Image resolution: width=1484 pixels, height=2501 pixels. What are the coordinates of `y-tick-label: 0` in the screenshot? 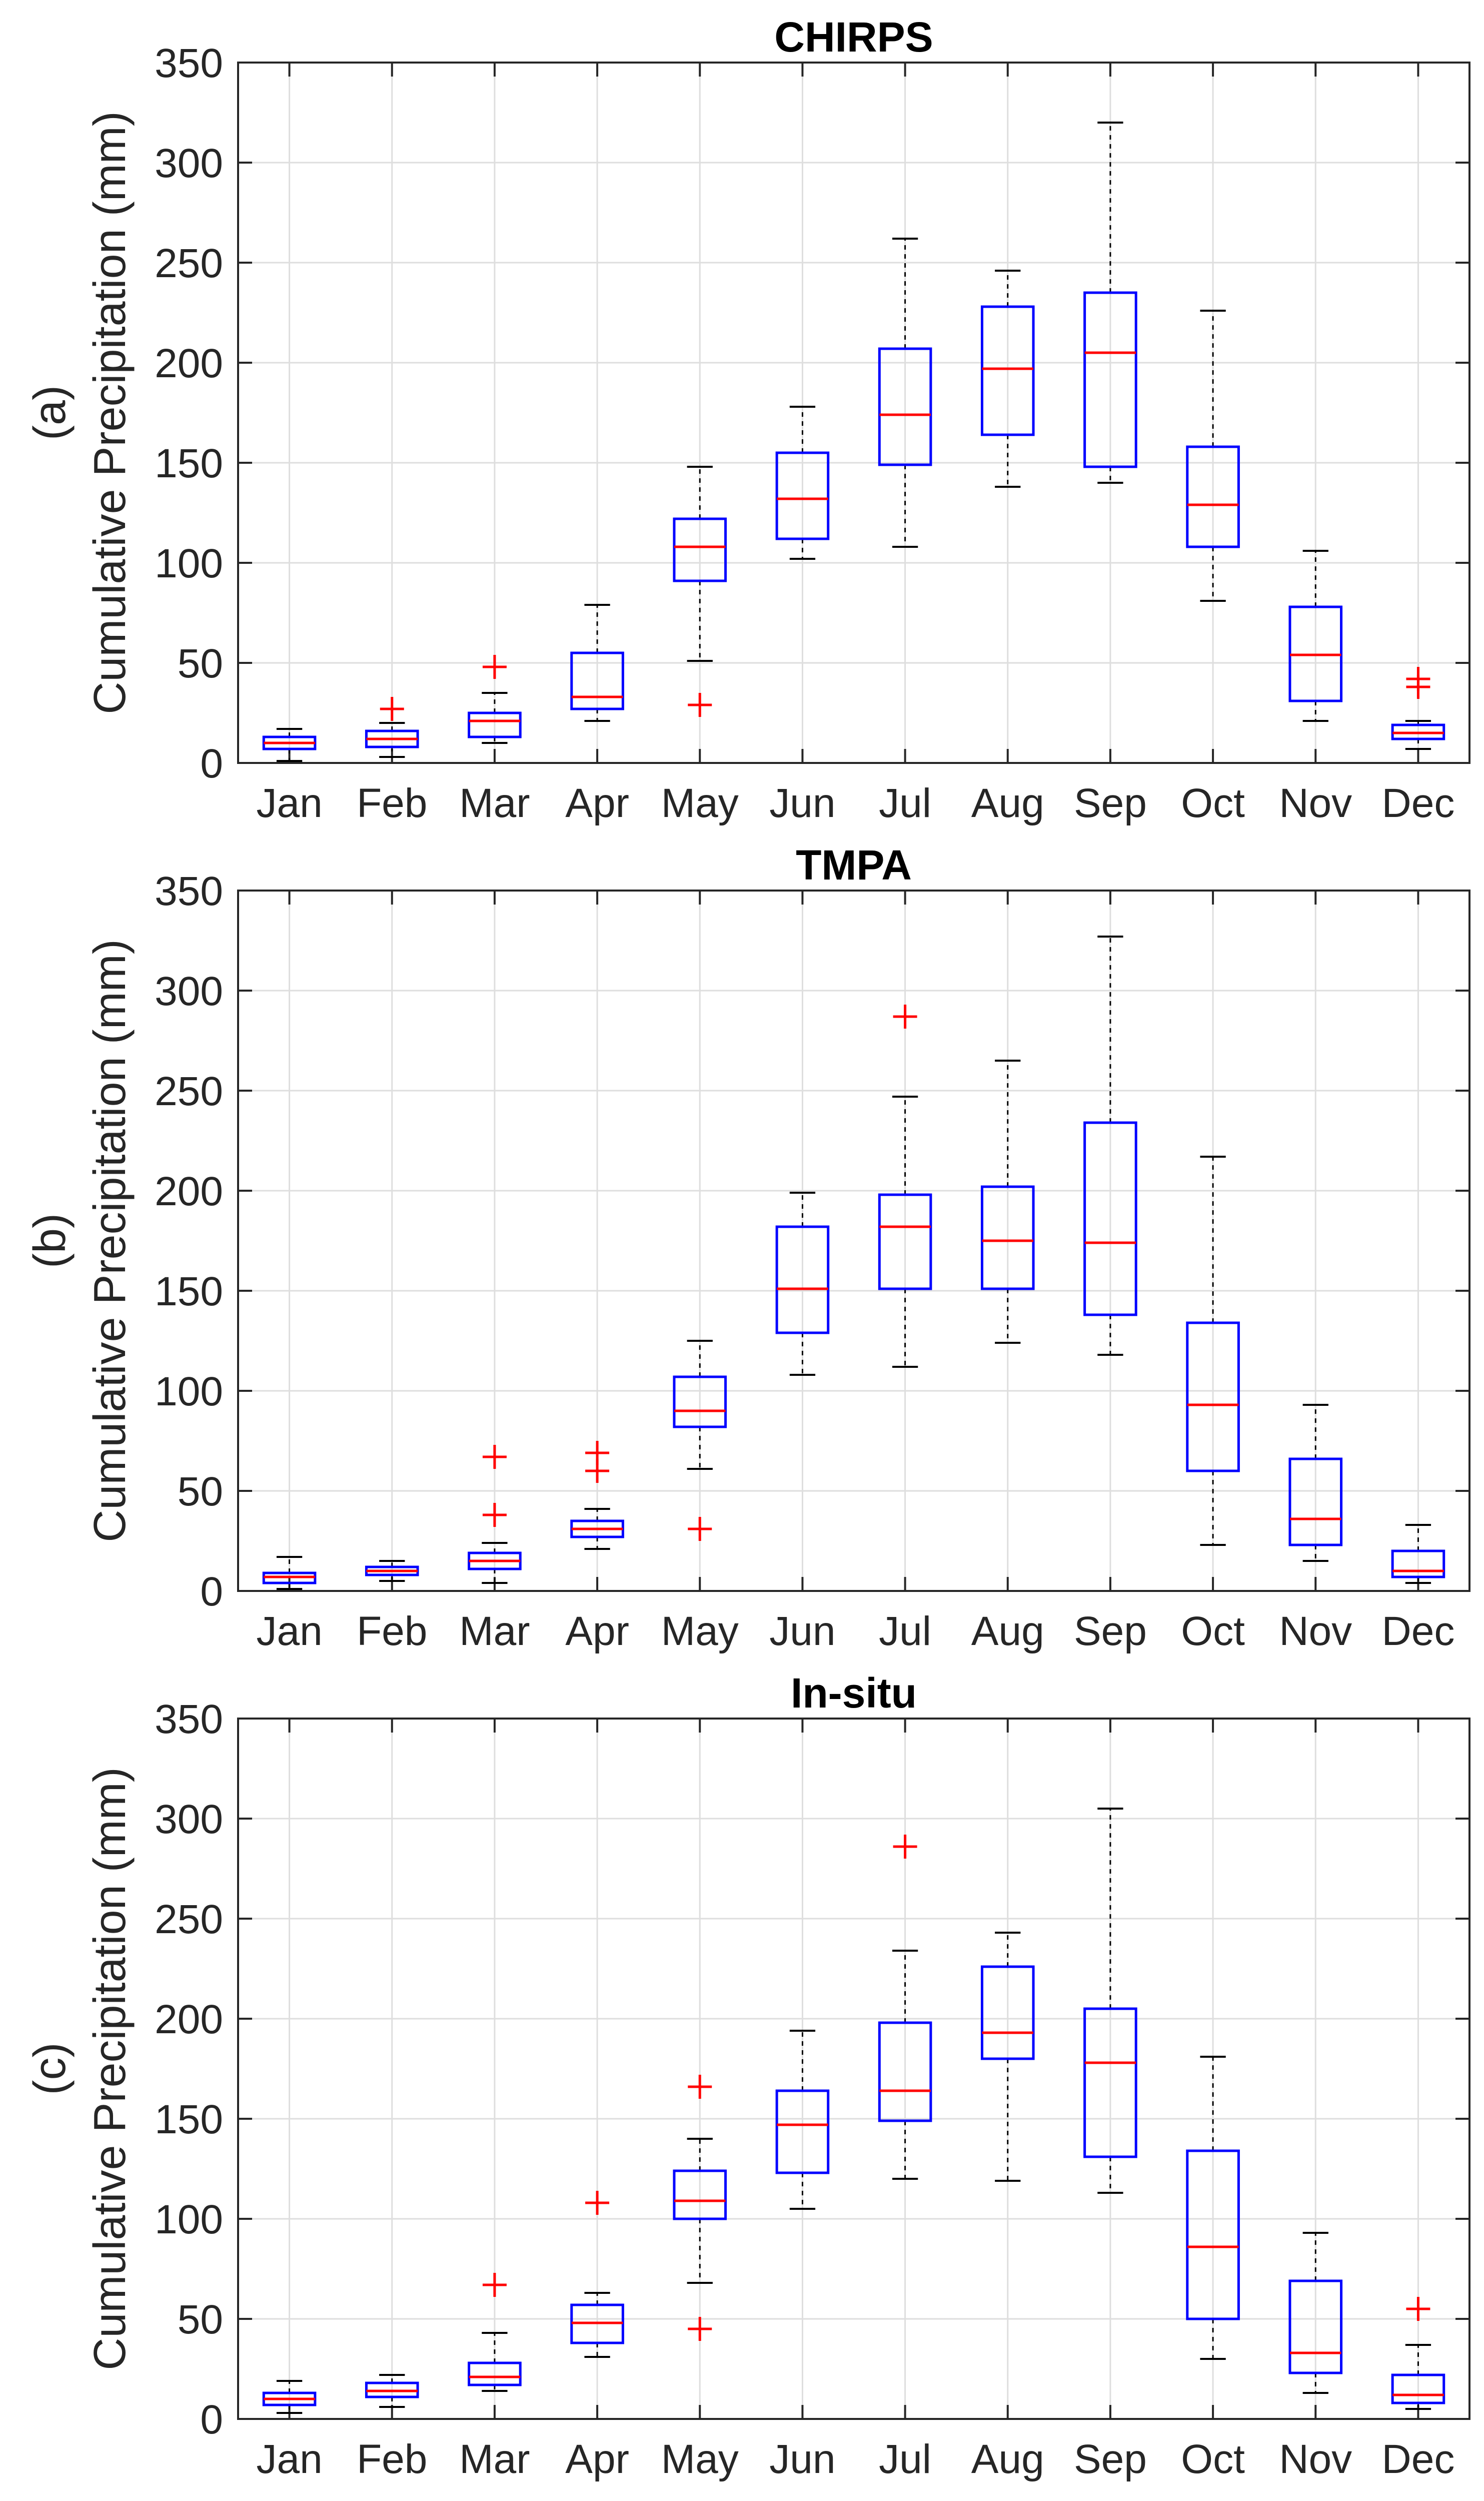 It's located at (211, 763).